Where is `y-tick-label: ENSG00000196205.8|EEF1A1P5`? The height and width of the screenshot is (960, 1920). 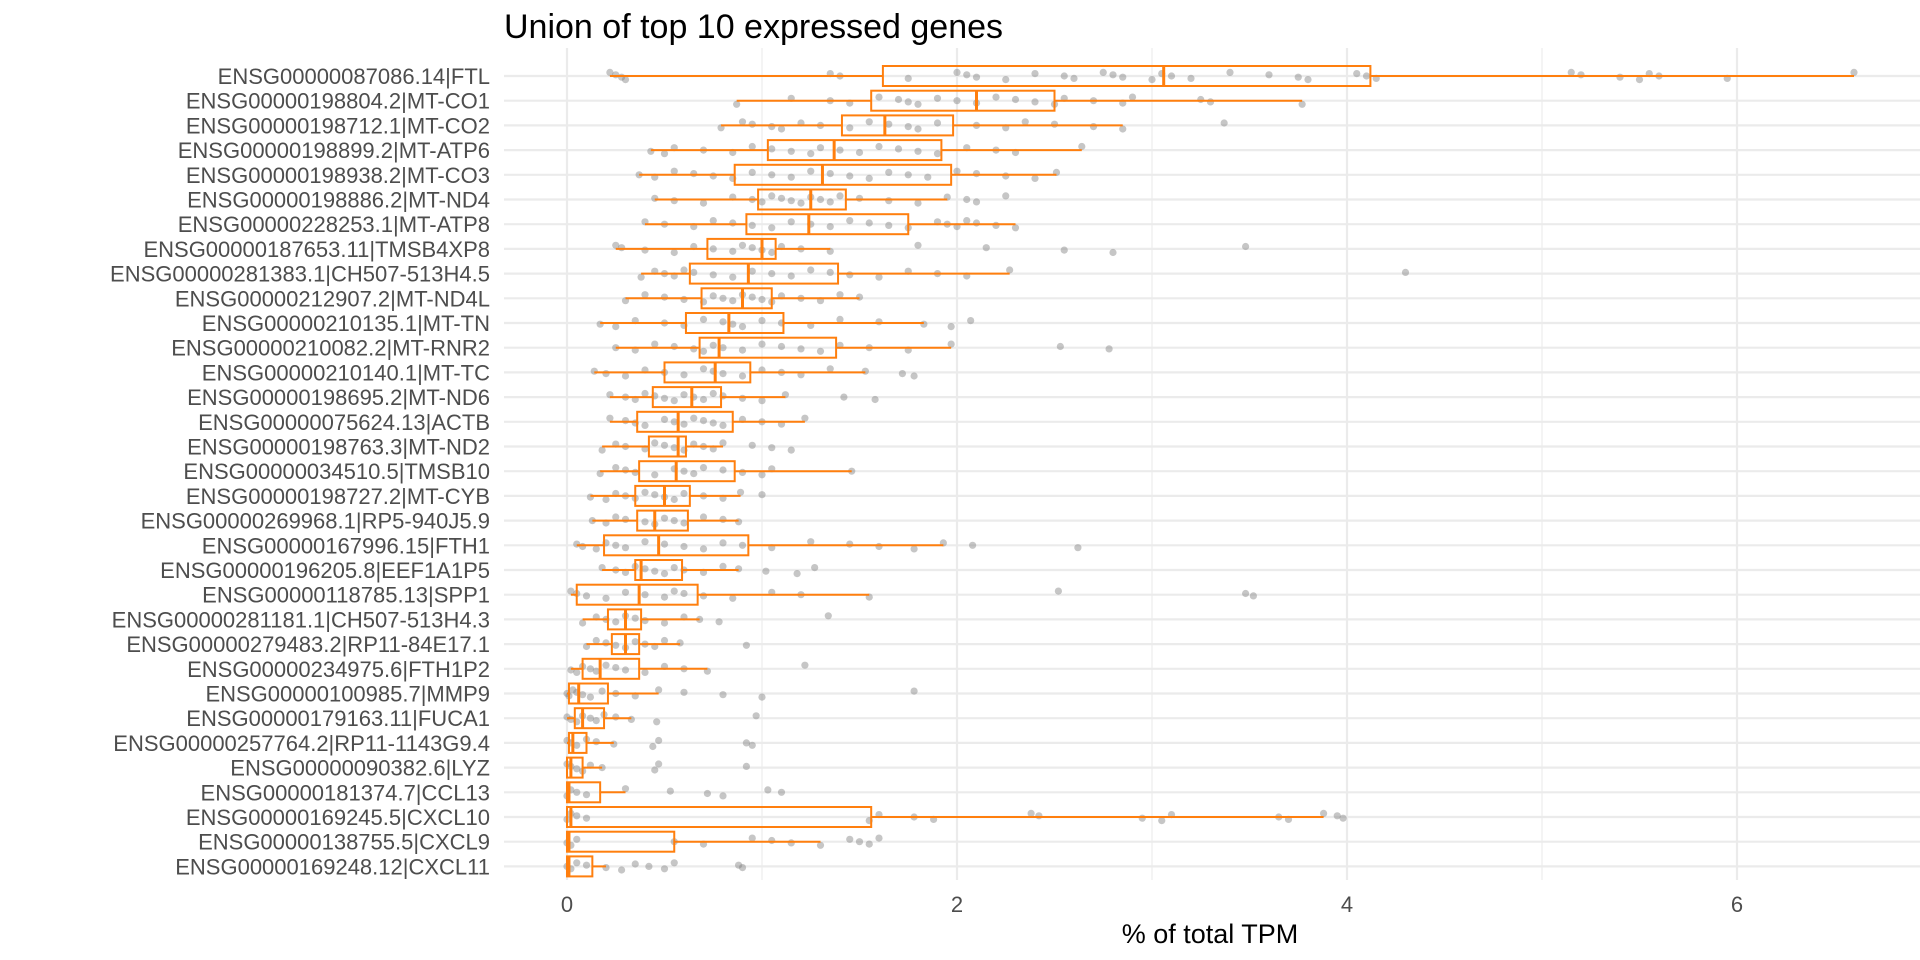
y-tick-label: ENSG00000196205.8|EEF1A1P5 is located at coordinates (325, 570).